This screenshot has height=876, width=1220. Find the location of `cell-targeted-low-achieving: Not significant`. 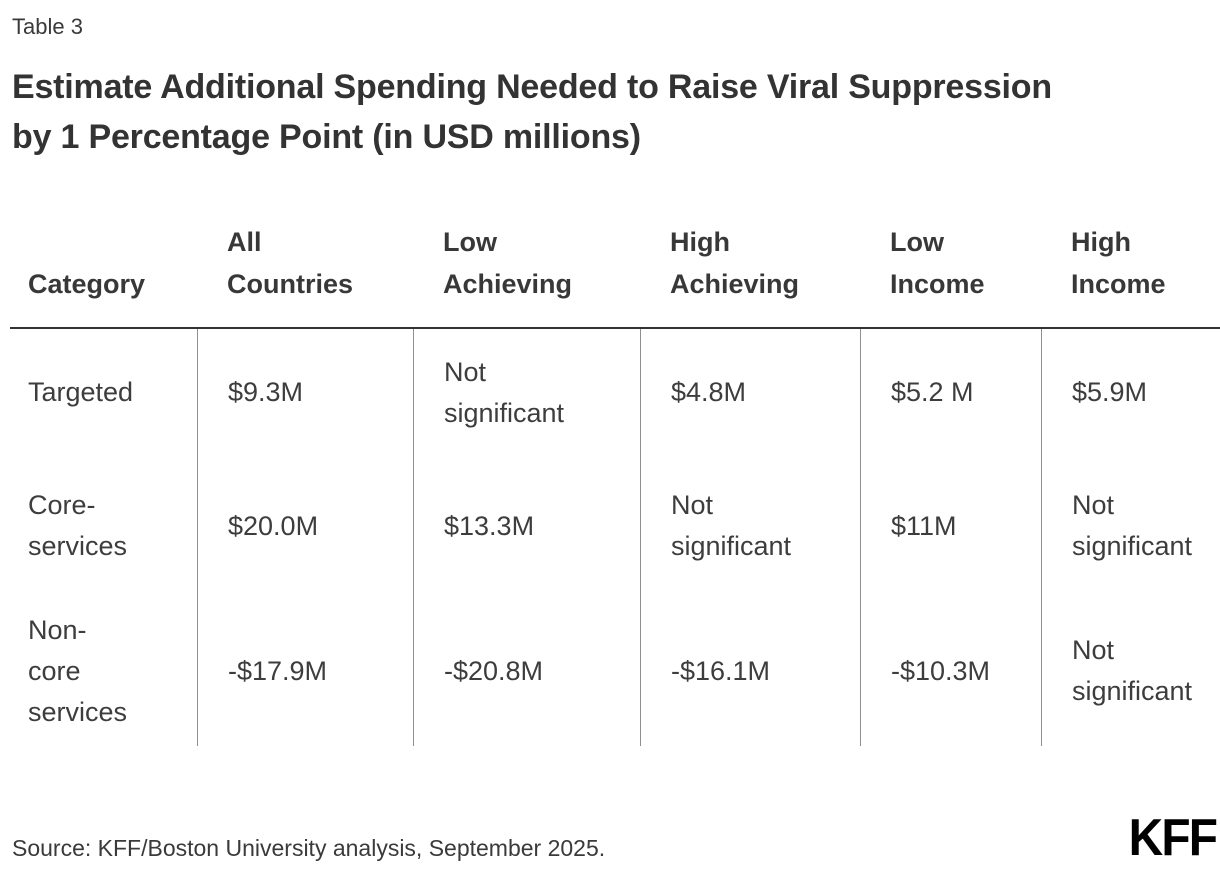

cell-targeted-low-achieving: Not significant is located at coordinates (526, 392).